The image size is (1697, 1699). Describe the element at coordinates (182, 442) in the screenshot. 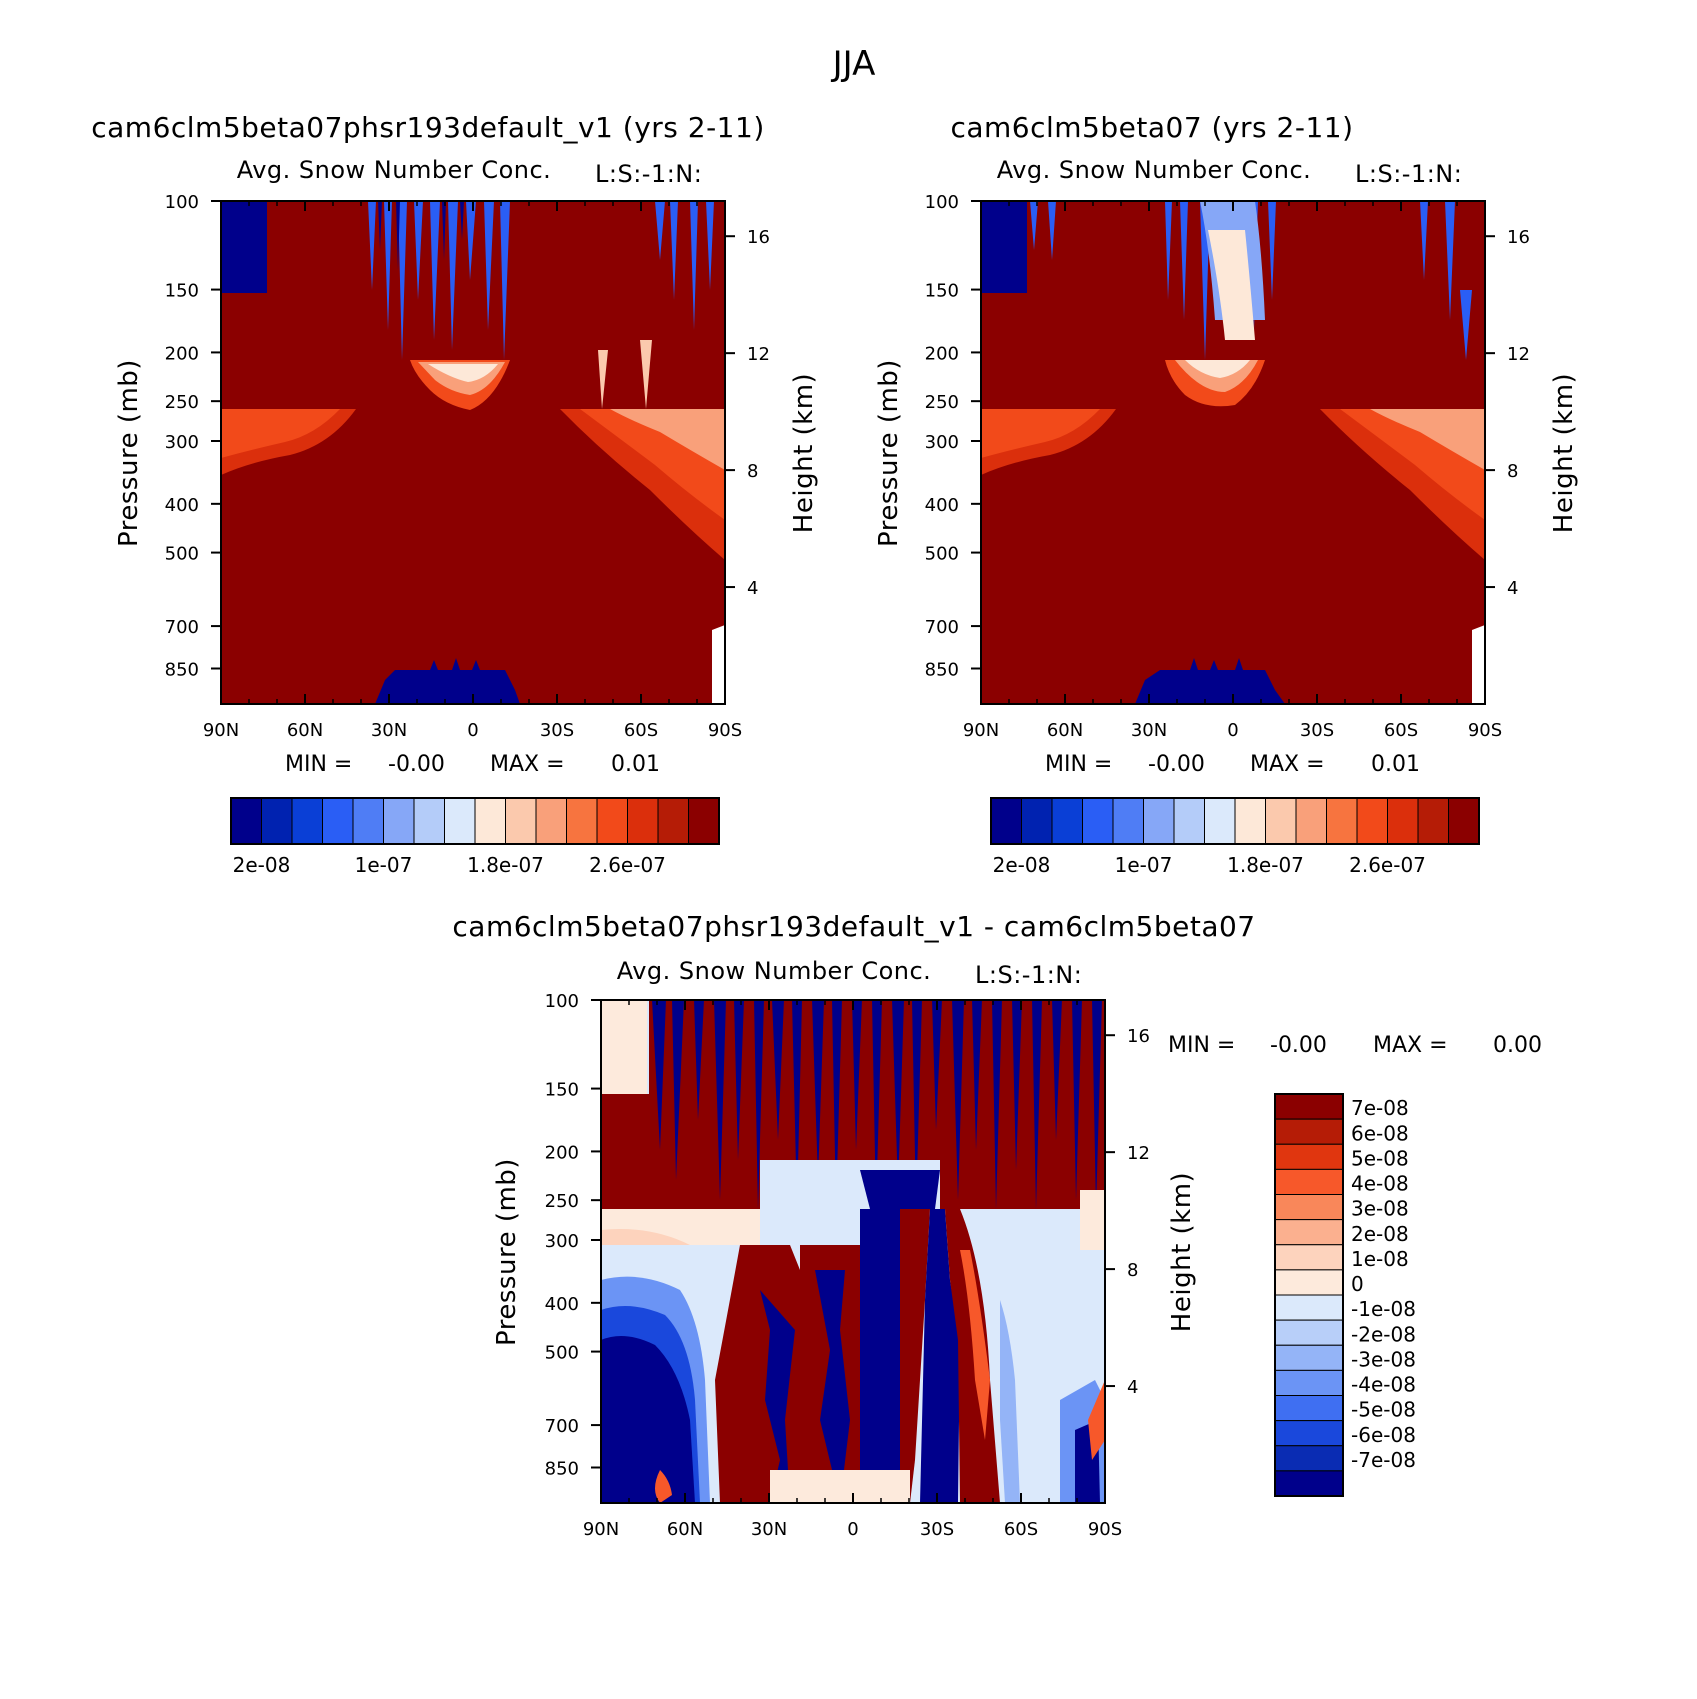

I see `panel-test-y-tick-label: 300` at that location.